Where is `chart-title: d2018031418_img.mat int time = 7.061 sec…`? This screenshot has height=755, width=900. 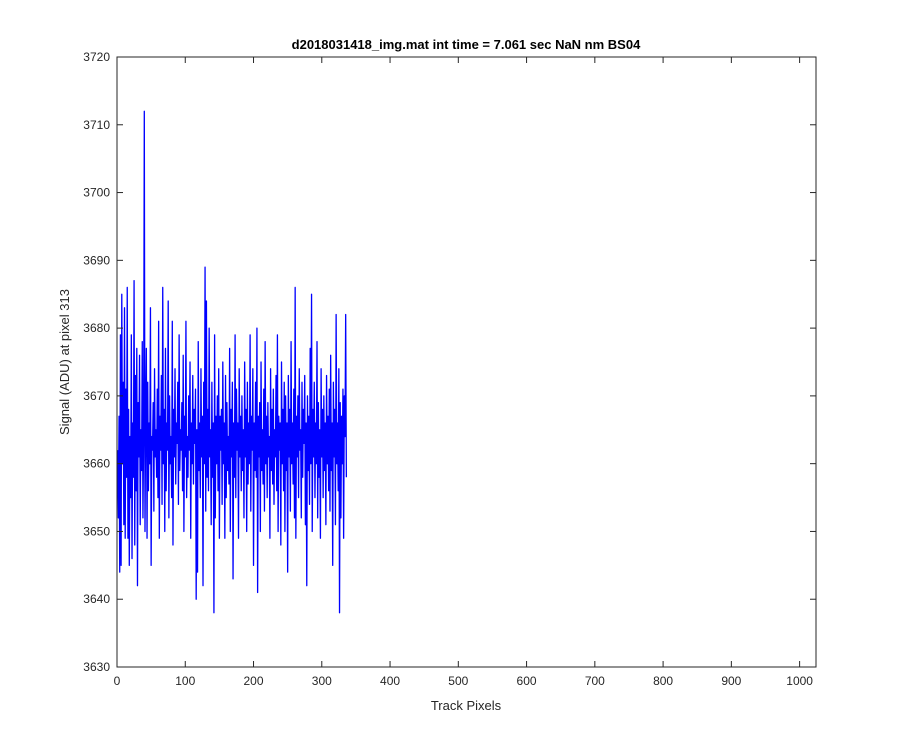 chart-title: d2018031418_img.mat int time = 7.061 sec… is located at coordinates (466, 44).